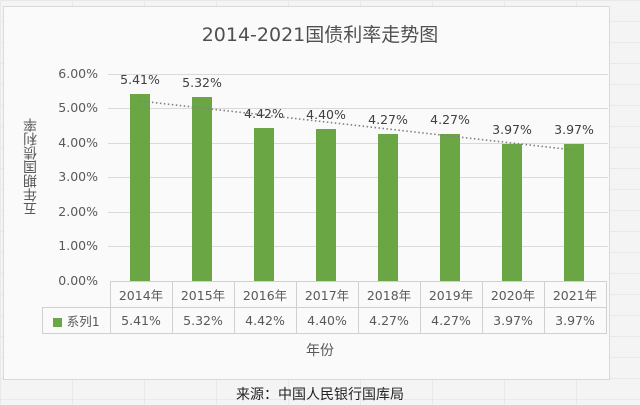 This screenshot has height=405, width=640. I want to click on value-cell: 4.42%, so click(265, 320).